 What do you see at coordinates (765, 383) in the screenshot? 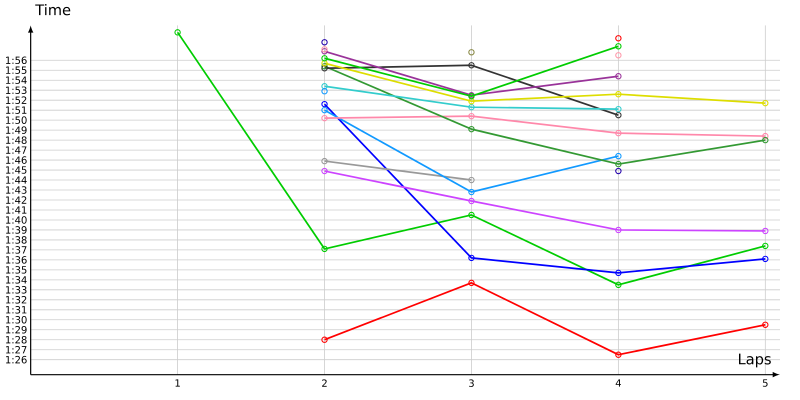
I see `x-tick-label: 5` at bounding box center [765, 383].